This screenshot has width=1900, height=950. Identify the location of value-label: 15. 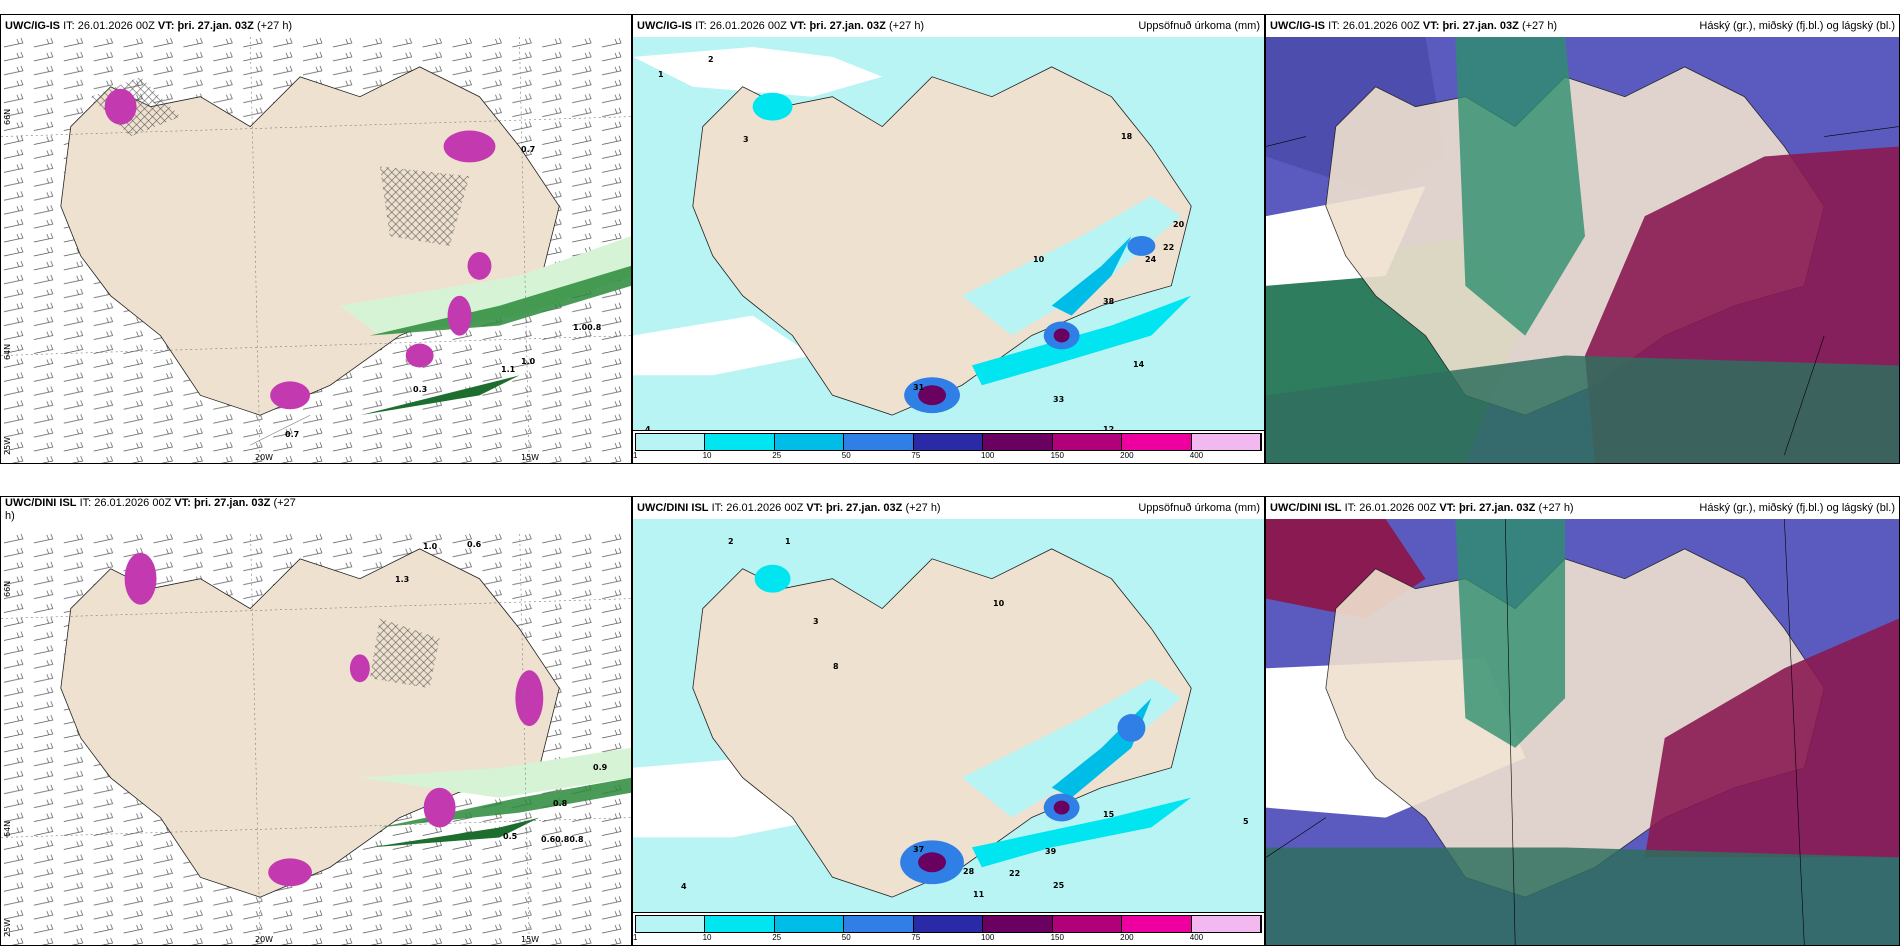
(1109, 814).